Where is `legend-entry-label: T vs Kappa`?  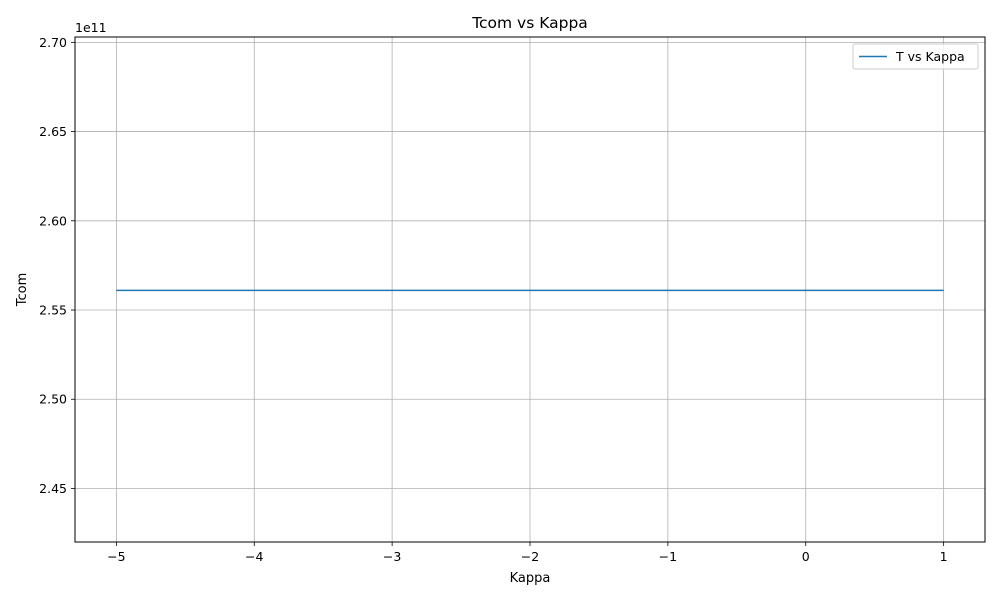
legend-entry-label: T vs Kappa is located at coordinates (930, 56).